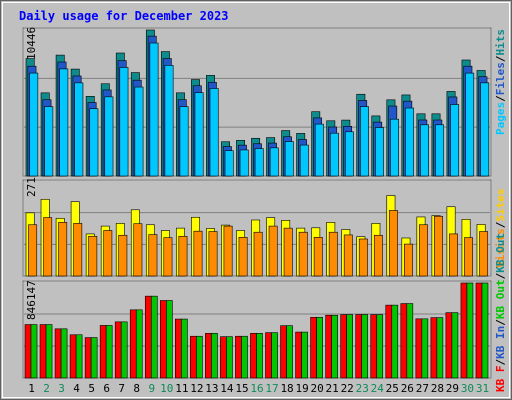 The height and width of the screenshot is (400, 512). Describe the element at coordinates (422, 388) in the screenshot. I see `x-label-day-27: 27` at that location.